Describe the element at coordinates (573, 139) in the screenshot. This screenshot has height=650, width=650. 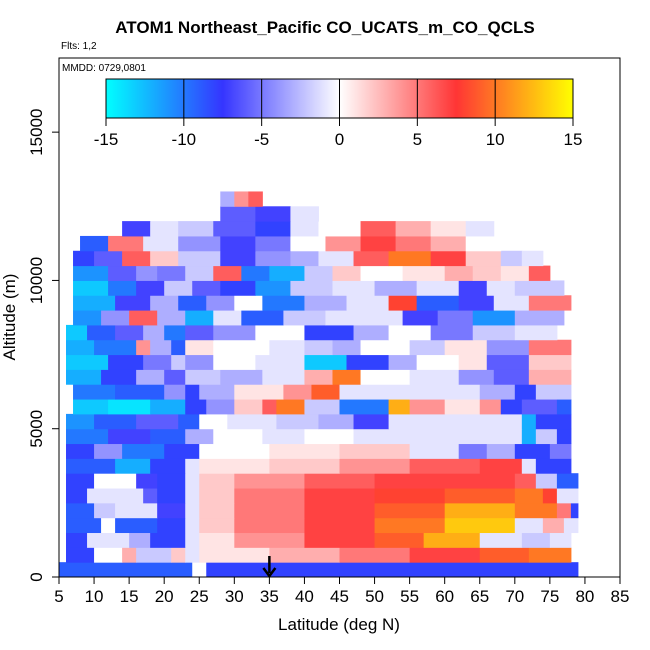
I see `colorbar-tick-label: 15` at that location.